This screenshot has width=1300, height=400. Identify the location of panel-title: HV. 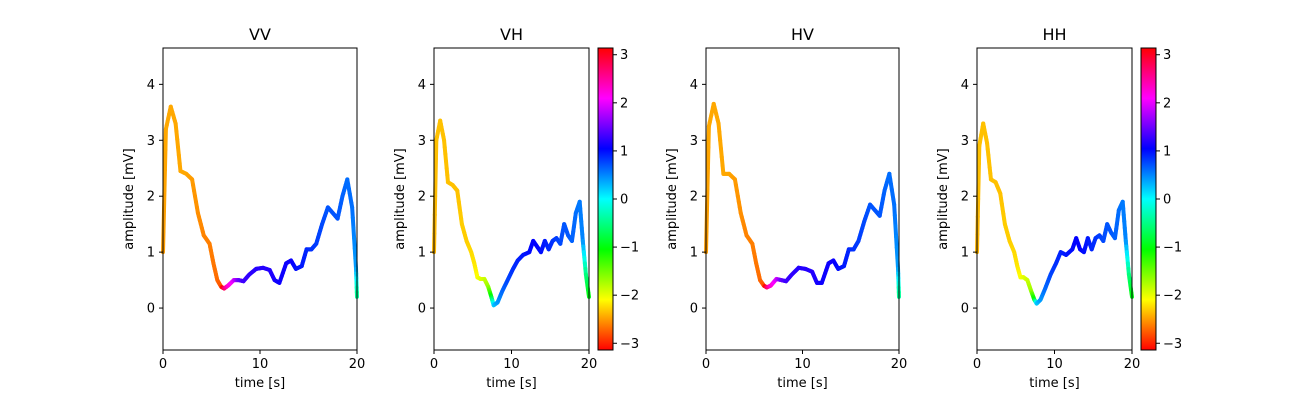
(802, 34).